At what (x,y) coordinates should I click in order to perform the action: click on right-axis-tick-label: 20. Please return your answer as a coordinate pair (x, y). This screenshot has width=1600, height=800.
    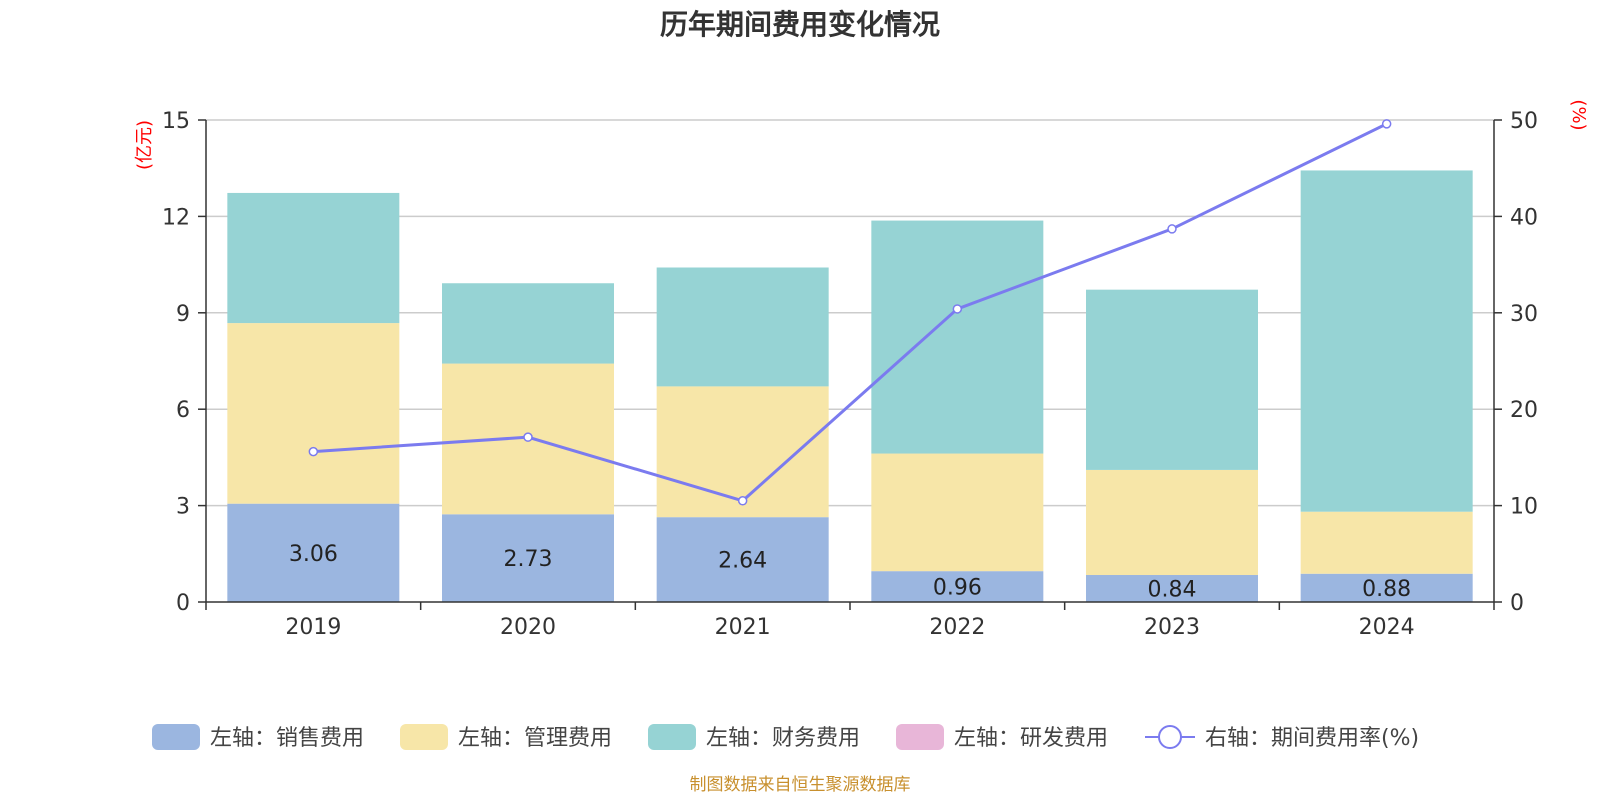
    Looking at the image, I should click on (1524, 410).